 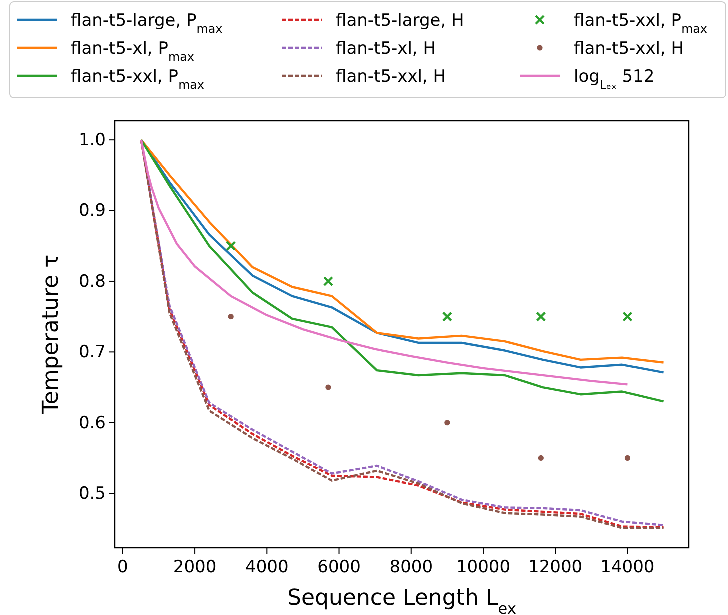 I want to click on y-tick-label: 0.7, so click(x=92, y=352).